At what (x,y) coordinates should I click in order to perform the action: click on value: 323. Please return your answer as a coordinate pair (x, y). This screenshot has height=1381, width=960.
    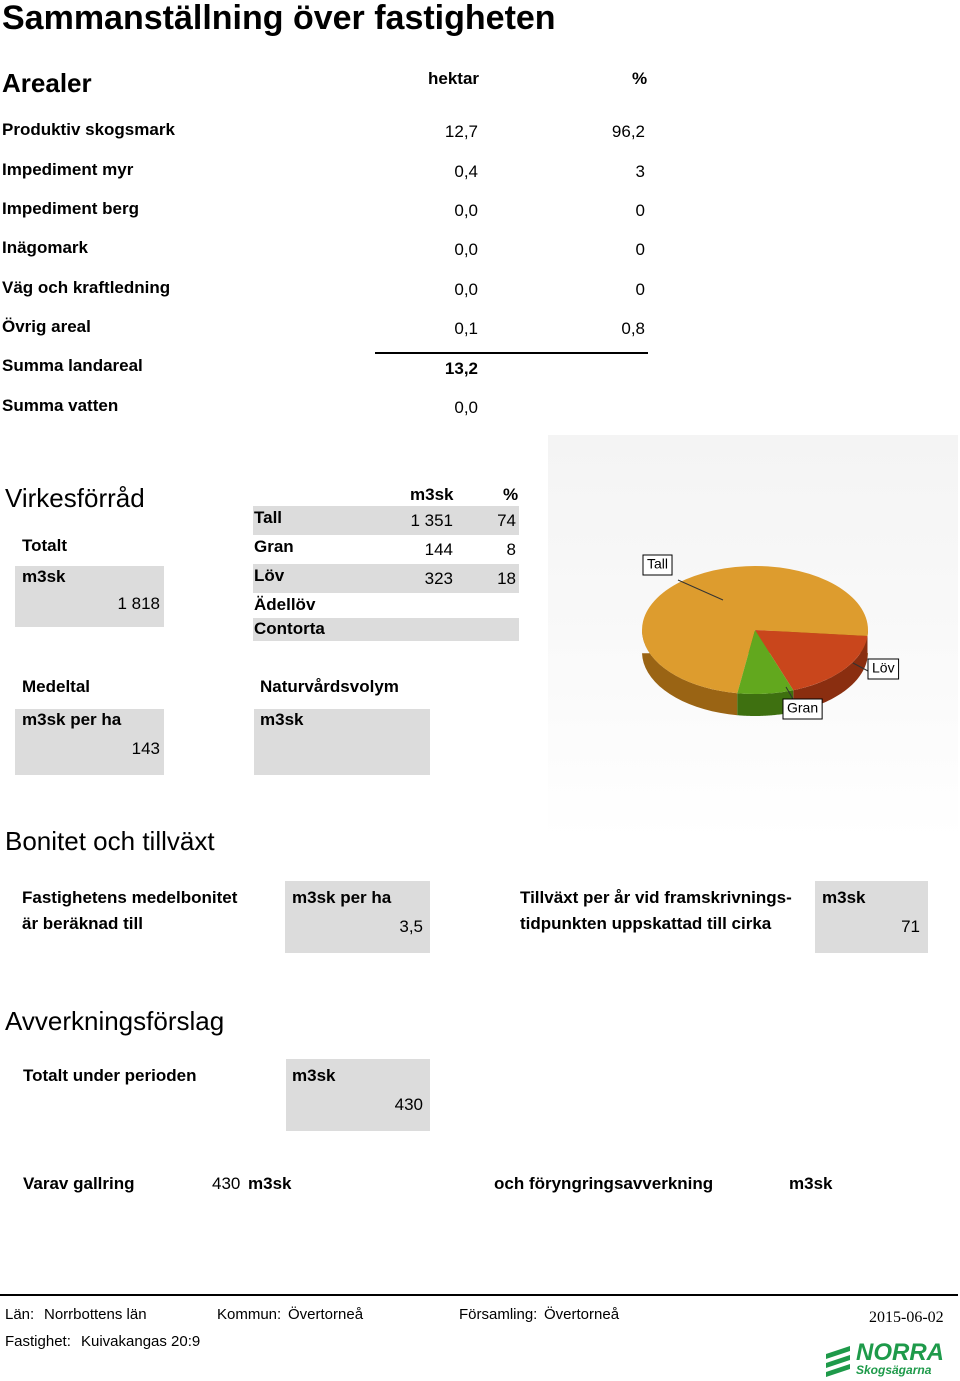
    Looking at the image, I should click on (438, 578).